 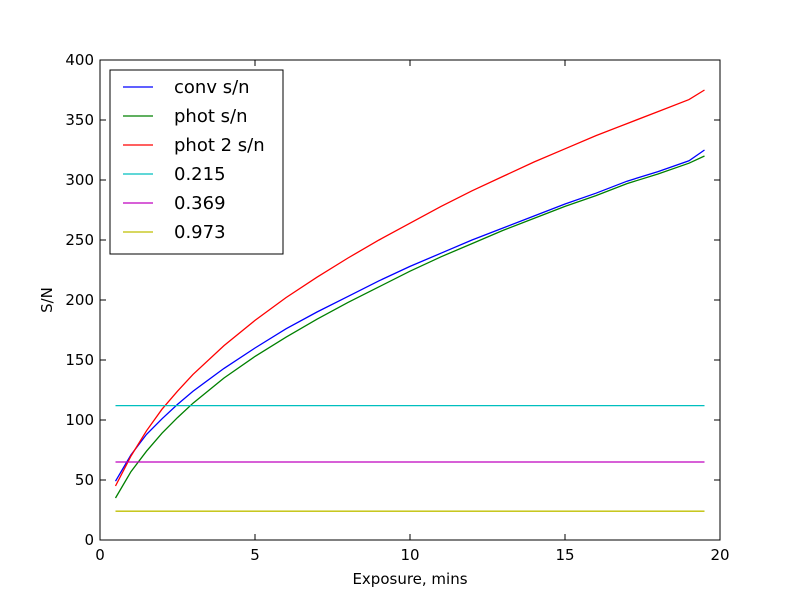 What do you see at coordinates (200, 232) in the screenshot?
I see `legend-label-5: 0.973` at bounding box center [200, 232].